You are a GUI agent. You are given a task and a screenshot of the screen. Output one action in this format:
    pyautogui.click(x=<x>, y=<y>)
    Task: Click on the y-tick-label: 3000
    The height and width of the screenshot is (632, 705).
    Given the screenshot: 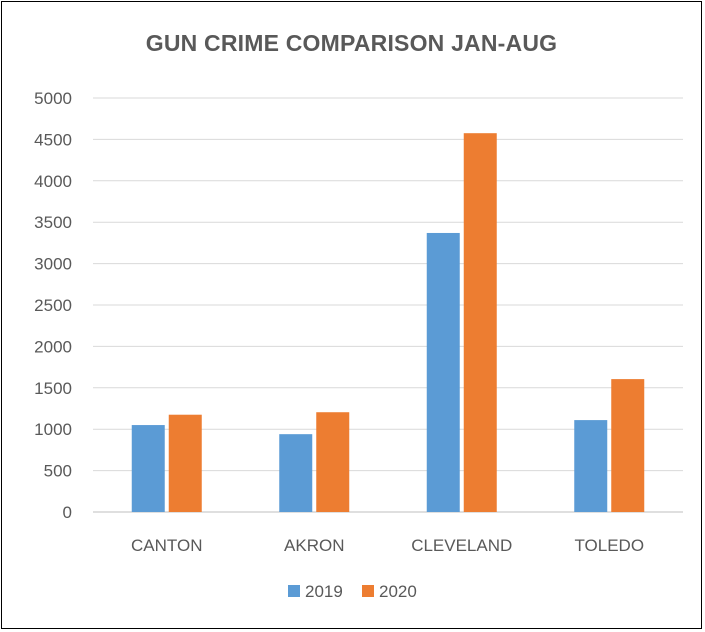 What is the action you would take?
    pyautogui.click(x=53, y=264)
    